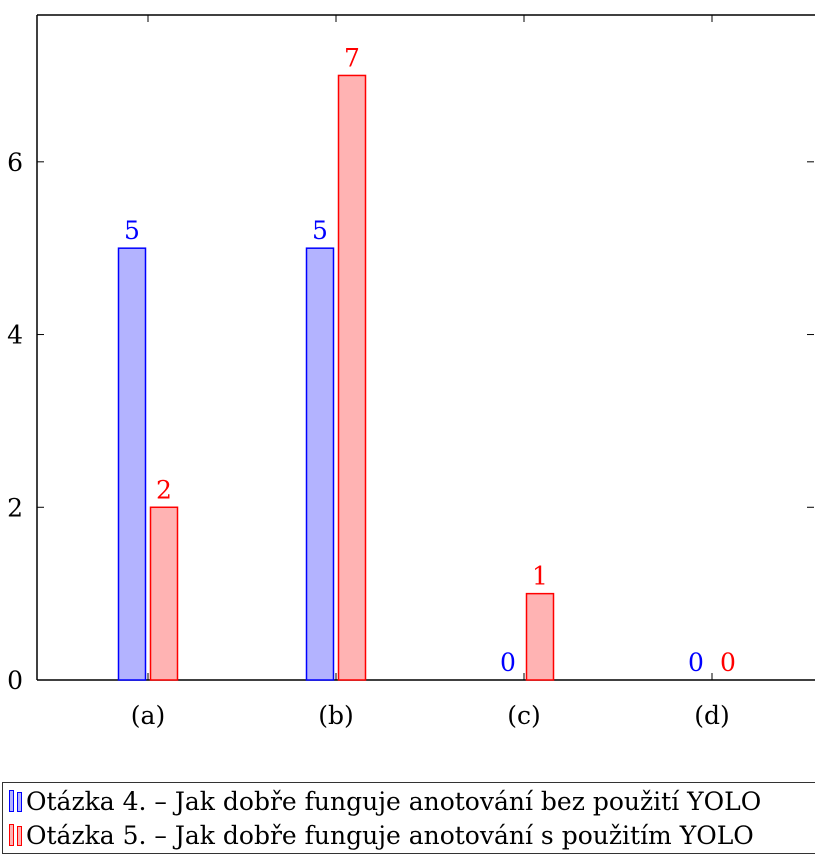 This screenshot has width=815, height=854. I want to click on legend-swatch-red-icon, so click(15, 835).